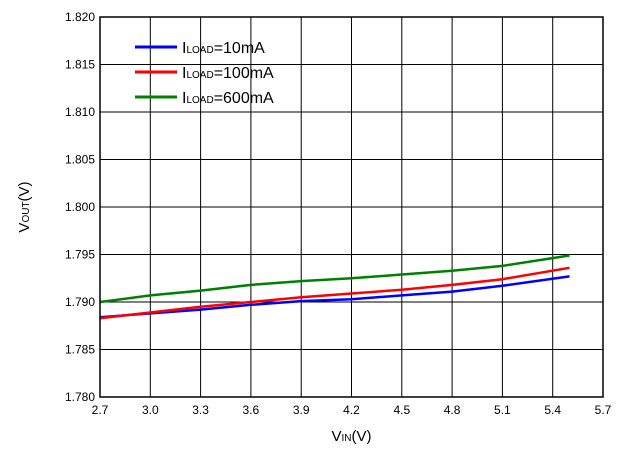 This screenshot has width=627, height=455. Describe the element at coordinates (244, 73) in the screenshot. I see `label-suffix: =100mA` at that location.